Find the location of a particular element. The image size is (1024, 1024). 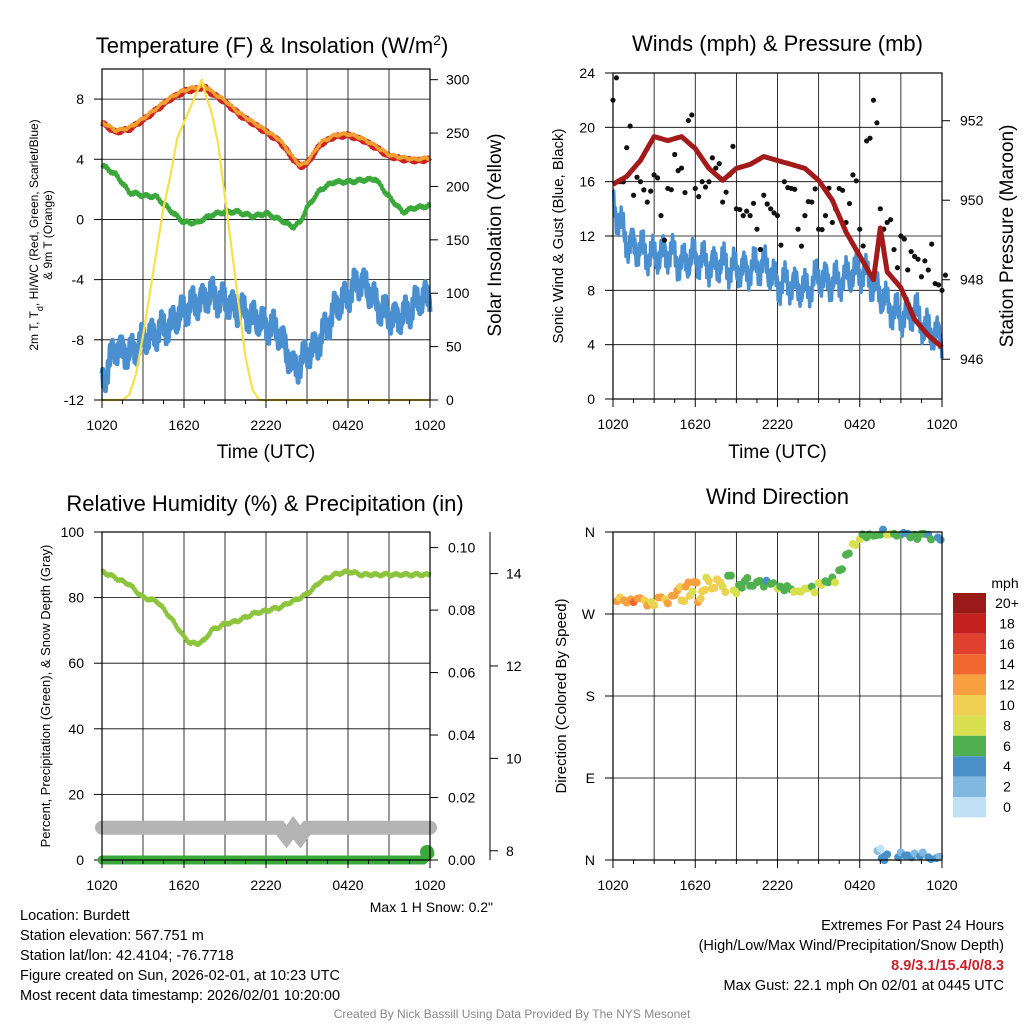

extremes-values: 8.9/3.1/15.4/0/8.3 is located at coordinates (947, 966).